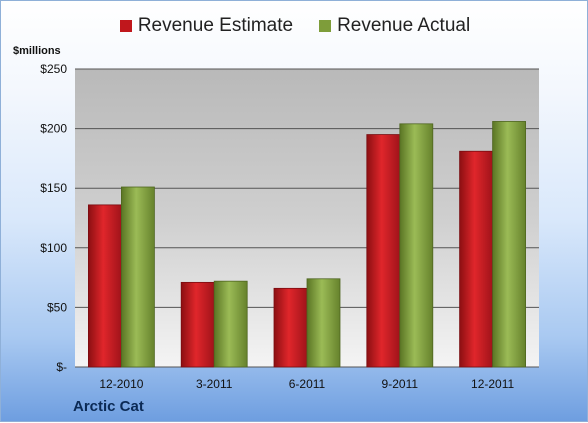 This screenshot has width=588, height=423. Describe the element at coordinates (404, 25) in the screenshot. I see `legend-label-actual: Revenue Actual` at that location.